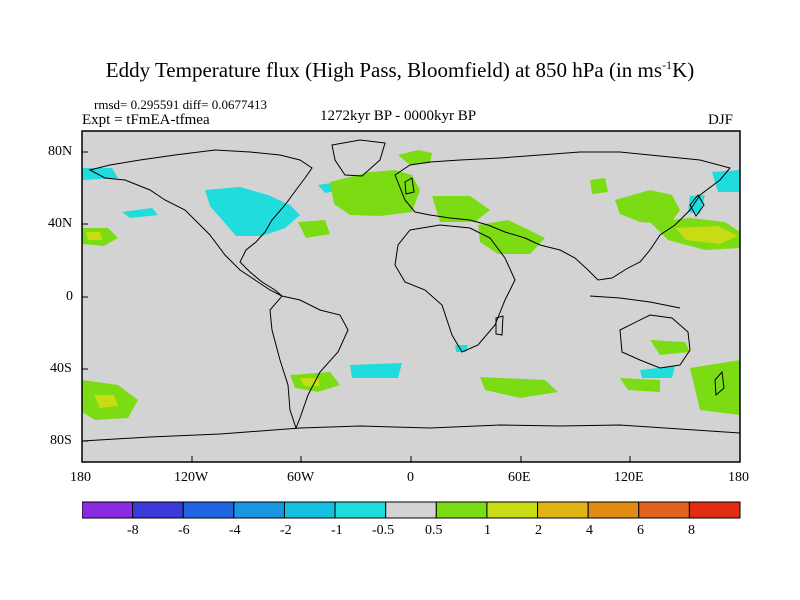 The height and width of the screenshot is (600, 800). What do you see at coordinates (411, 433) in the screenshot?
I see `coastline-antarctica` at bounding box center [411, 433].